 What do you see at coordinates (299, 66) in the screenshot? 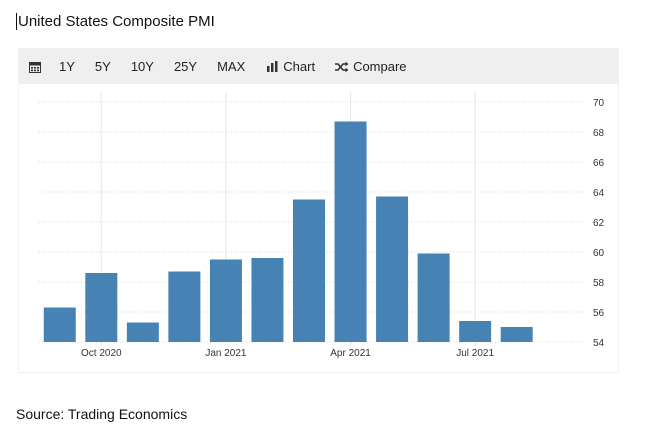
I see `chart-type-label: Chart` at bounding box center [299, 66].